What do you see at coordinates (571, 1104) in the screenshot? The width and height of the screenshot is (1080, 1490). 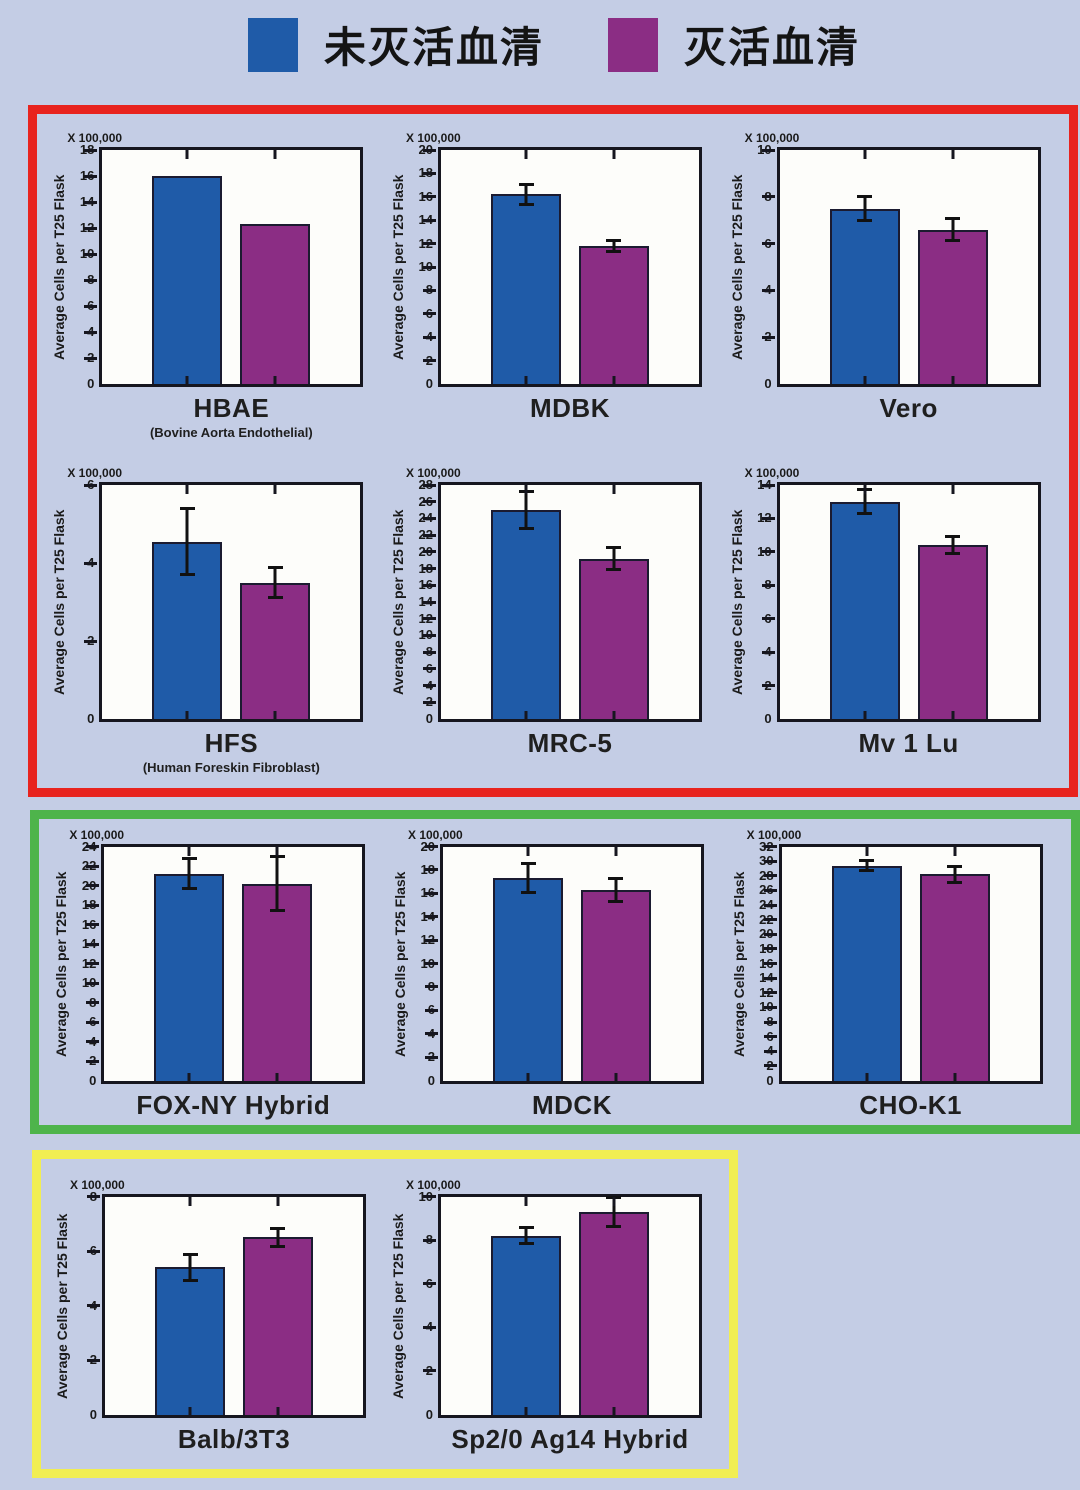 I see `chart-title: MDCK` at bounding box center [571, 1104].